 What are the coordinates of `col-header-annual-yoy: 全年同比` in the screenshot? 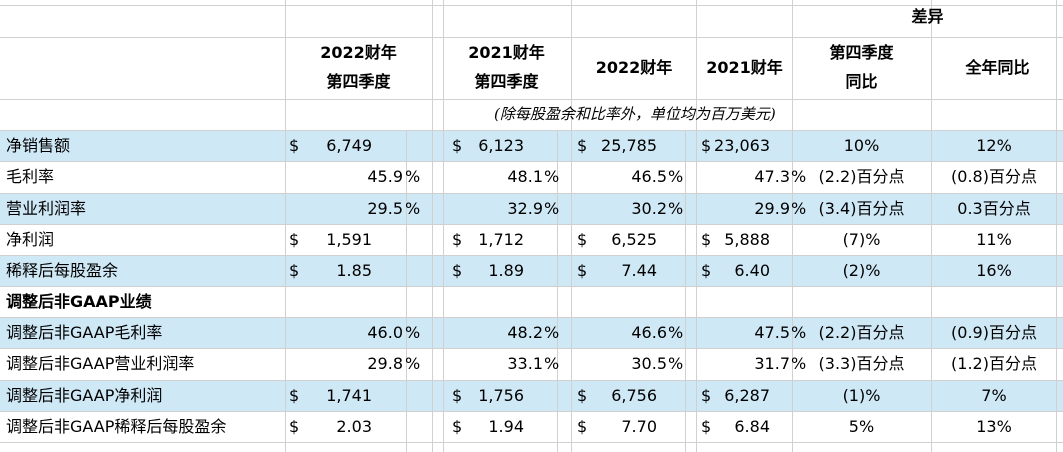 It's located at (997, 67).